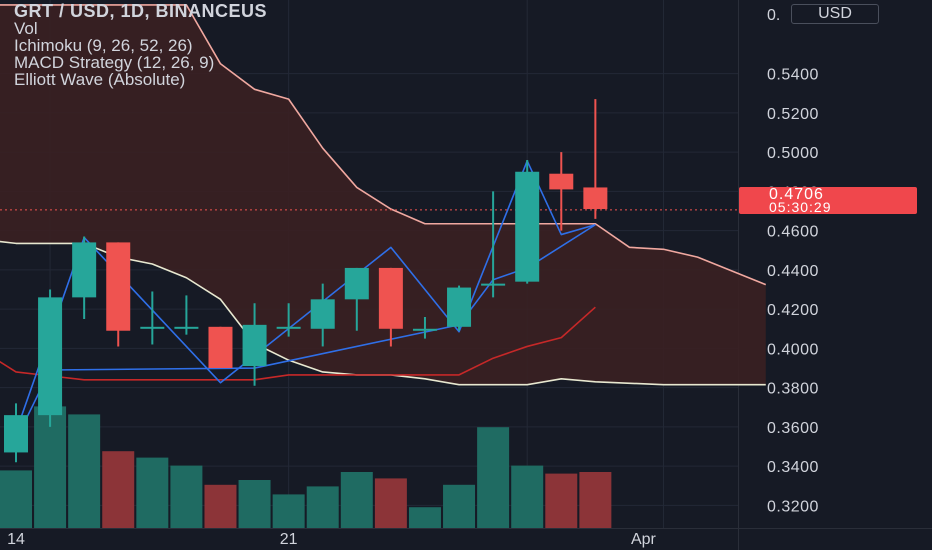  Describe the element at coordinates (16, 539) in the screenshot. I see `time-axis-label: 14` at that location.